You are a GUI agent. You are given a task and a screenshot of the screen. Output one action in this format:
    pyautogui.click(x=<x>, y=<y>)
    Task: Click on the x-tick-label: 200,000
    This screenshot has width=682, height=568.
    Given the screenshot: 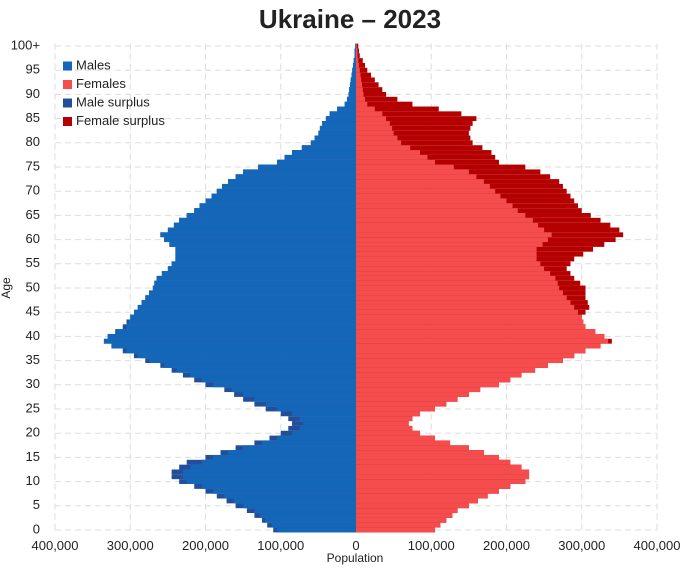 What is the action you would take?
    pyautogui.click(x=506, y=545)
    